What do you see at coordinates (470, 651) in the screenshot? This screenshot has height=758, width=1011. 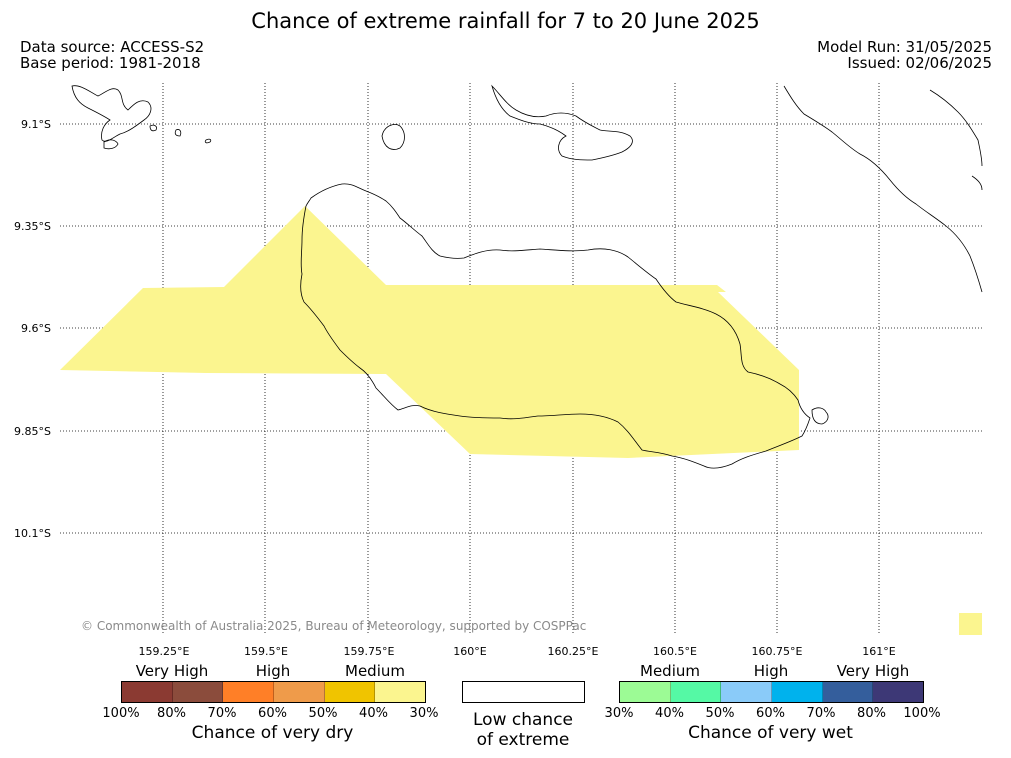 I see `lon-label: 160°E` at bounding box center [470, 651].